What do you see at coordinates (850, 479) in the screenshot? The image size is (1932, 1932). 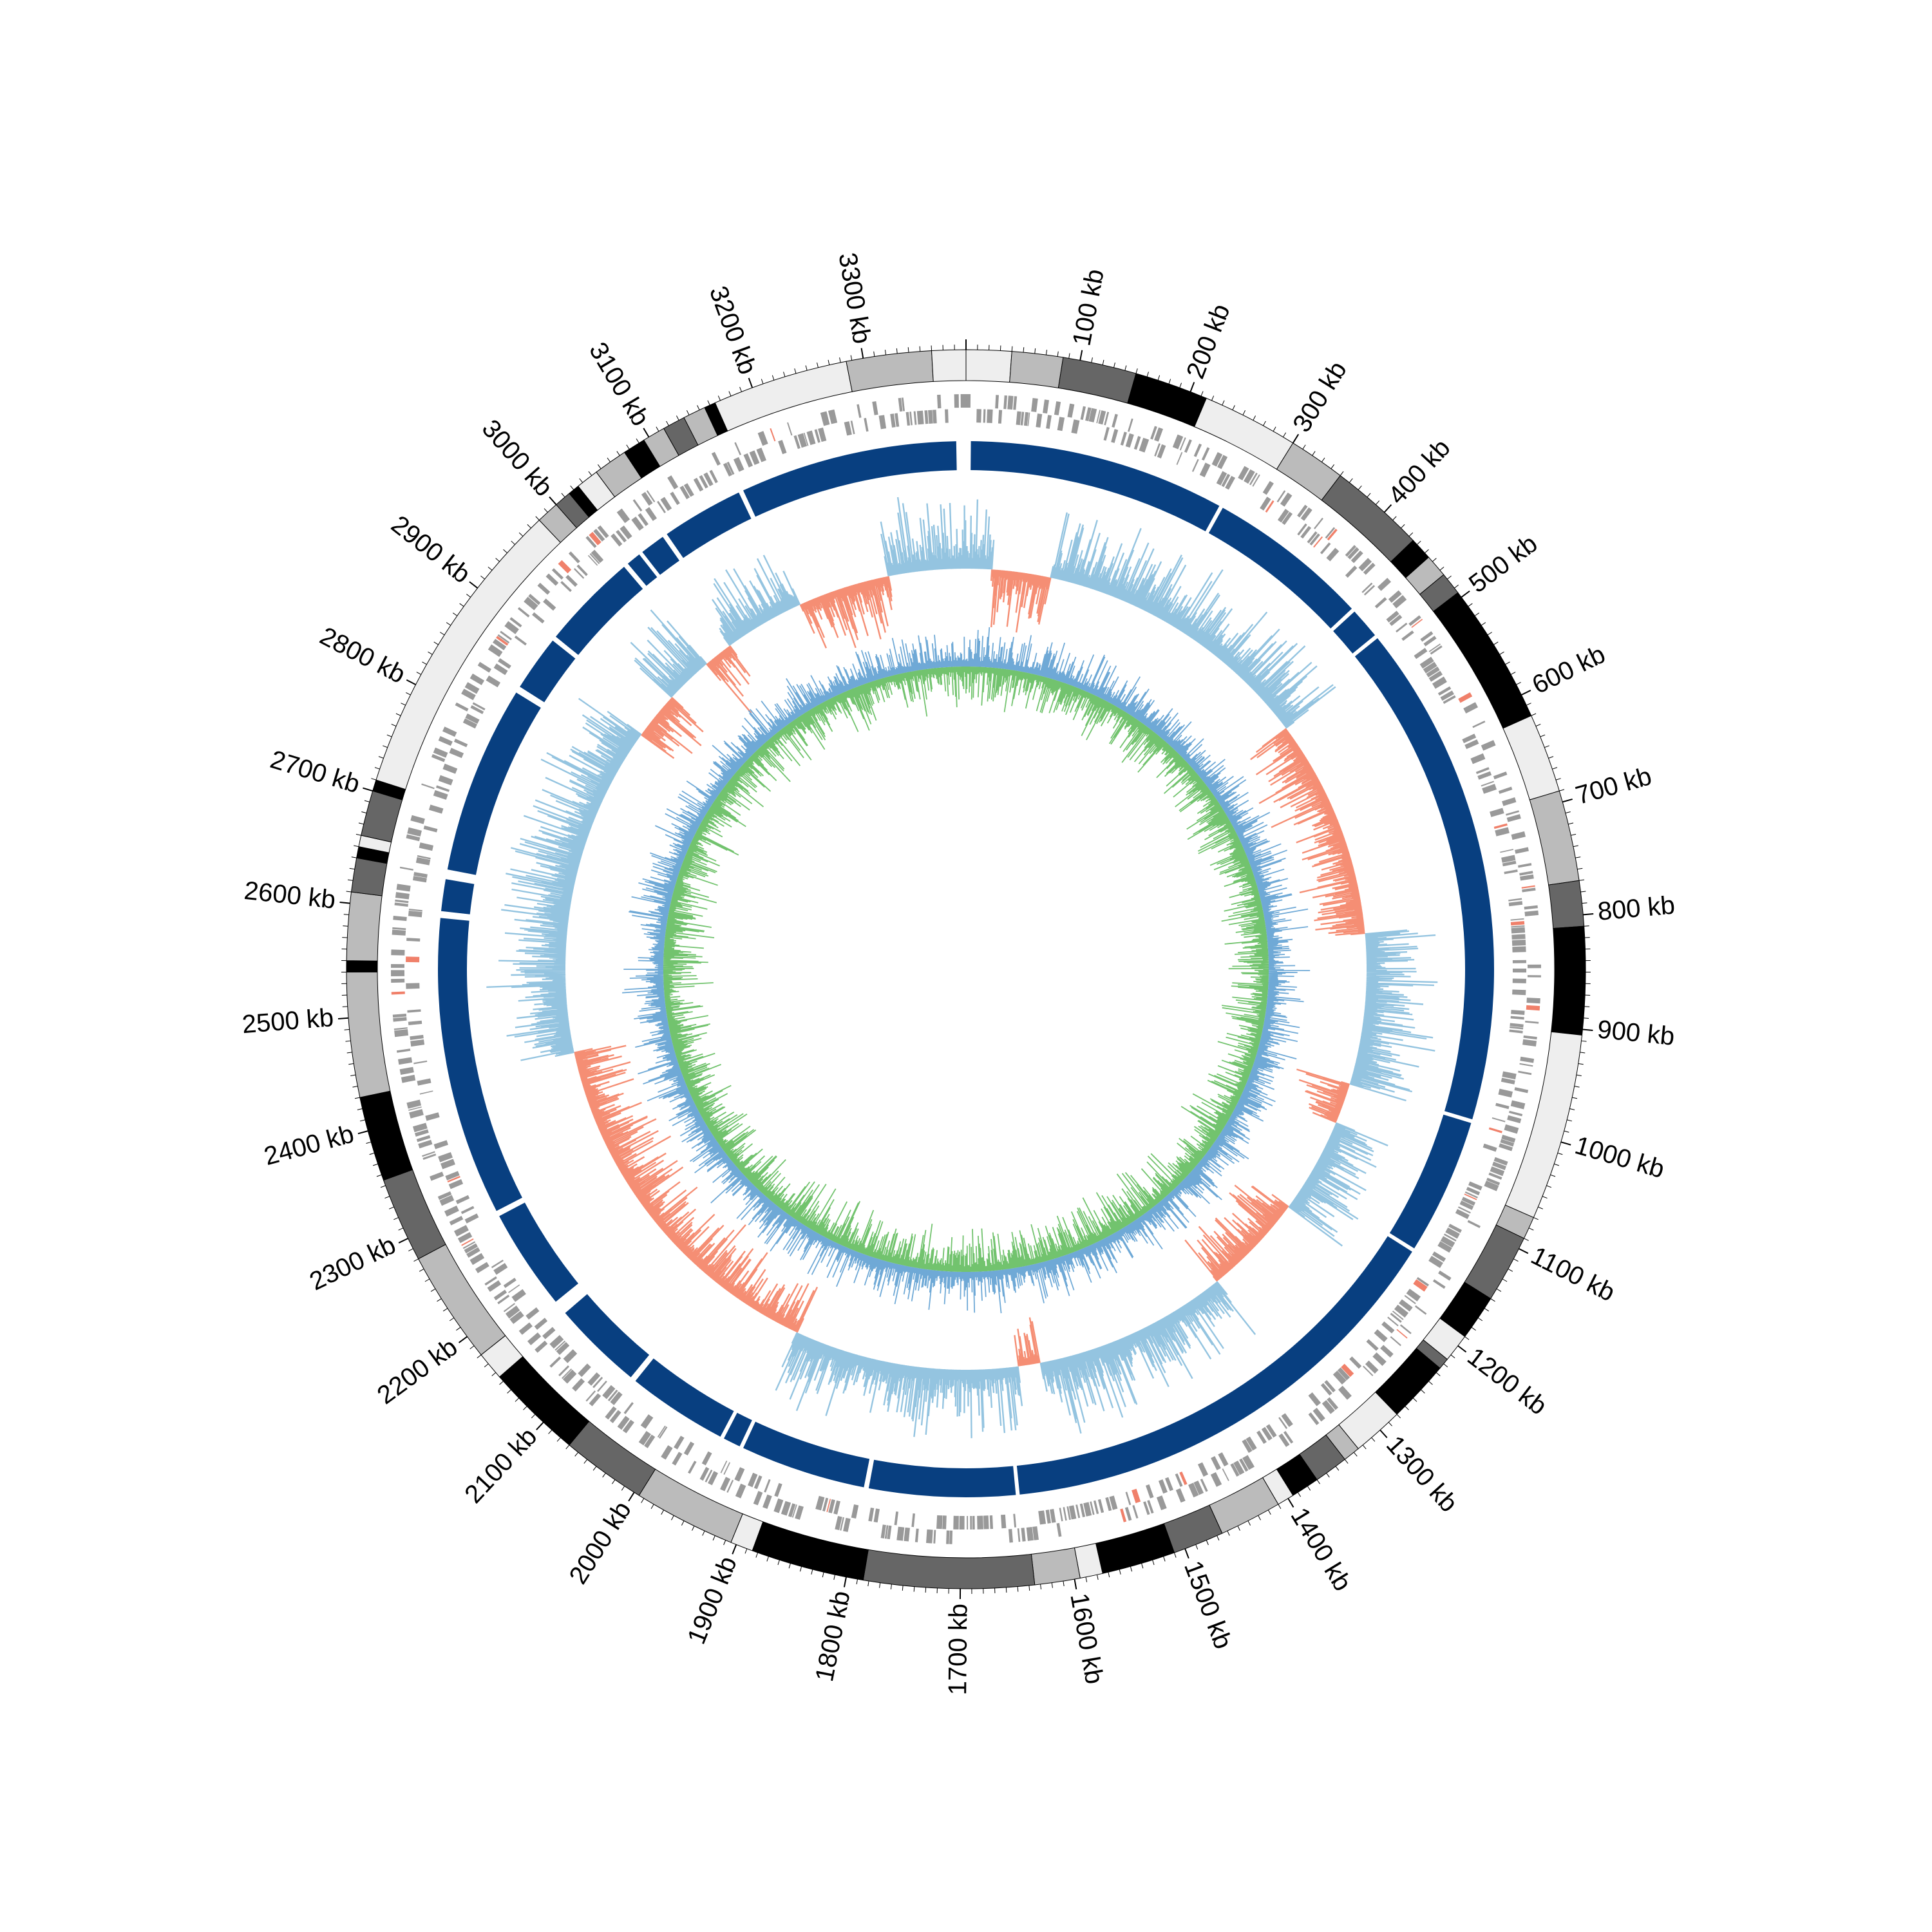 I see `contig-segment` at bounding box center [850, 479].